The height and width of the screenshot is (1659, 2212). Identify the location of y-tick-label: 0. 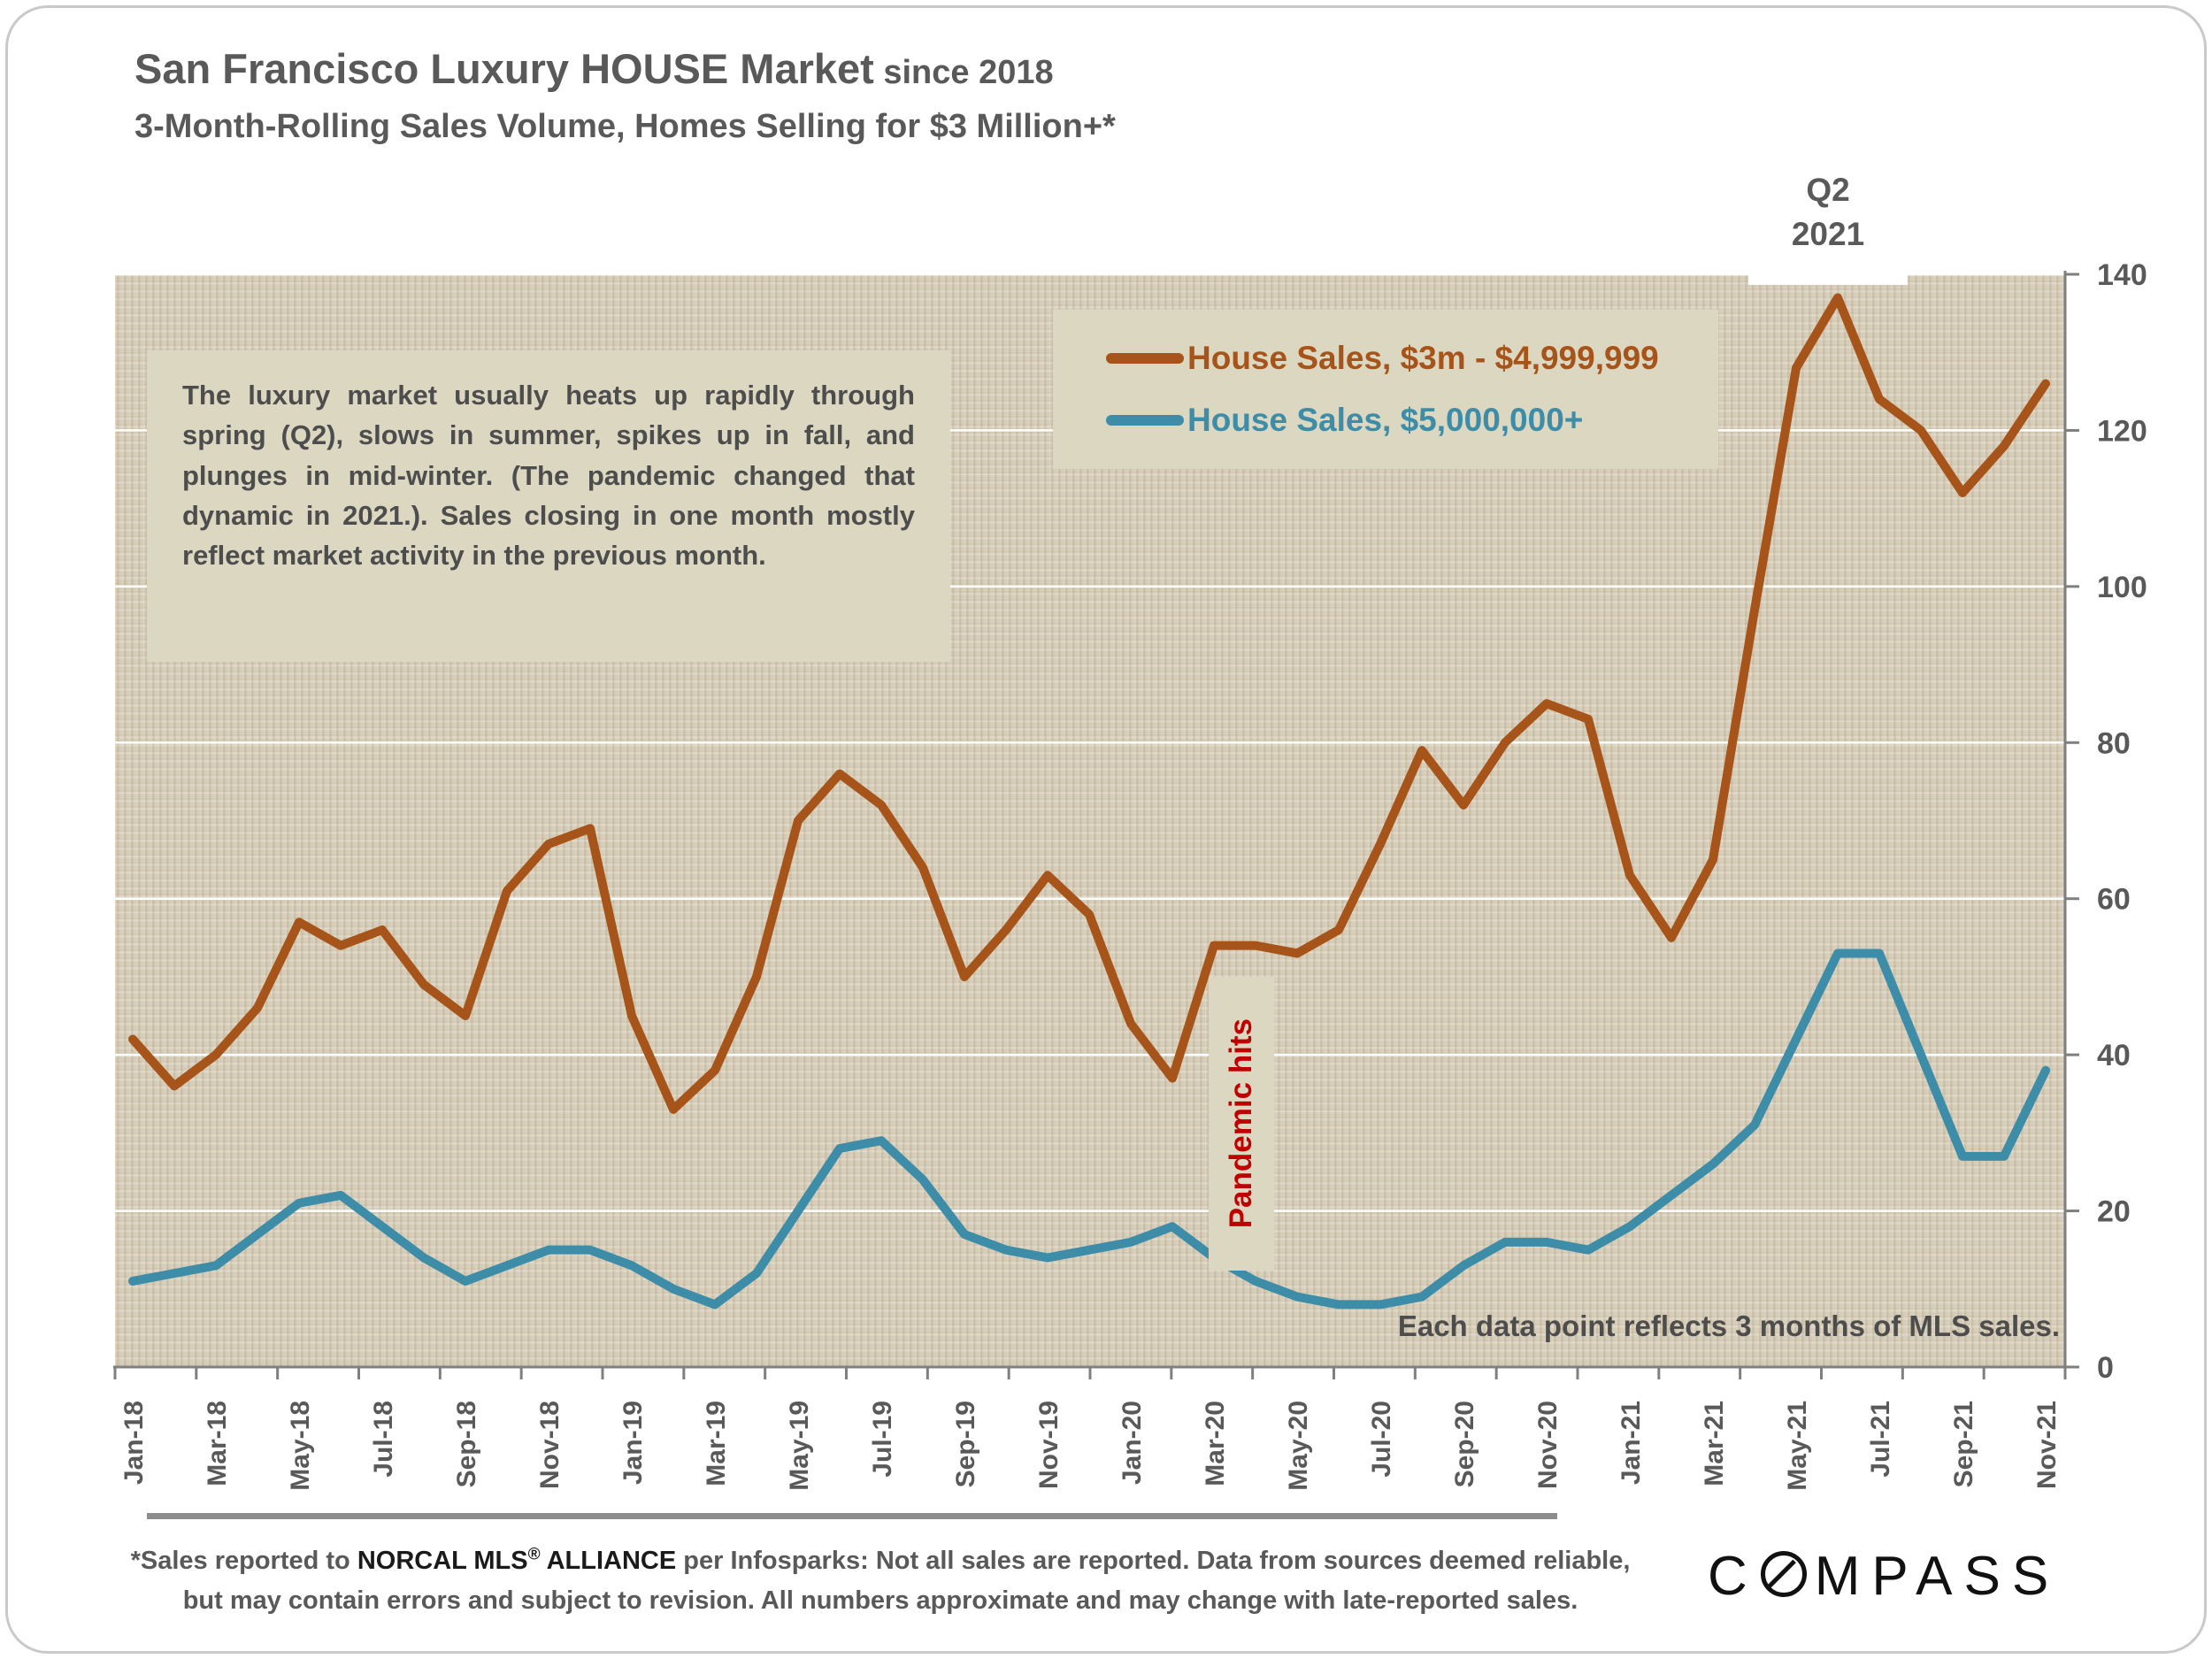
(2106, 1368).